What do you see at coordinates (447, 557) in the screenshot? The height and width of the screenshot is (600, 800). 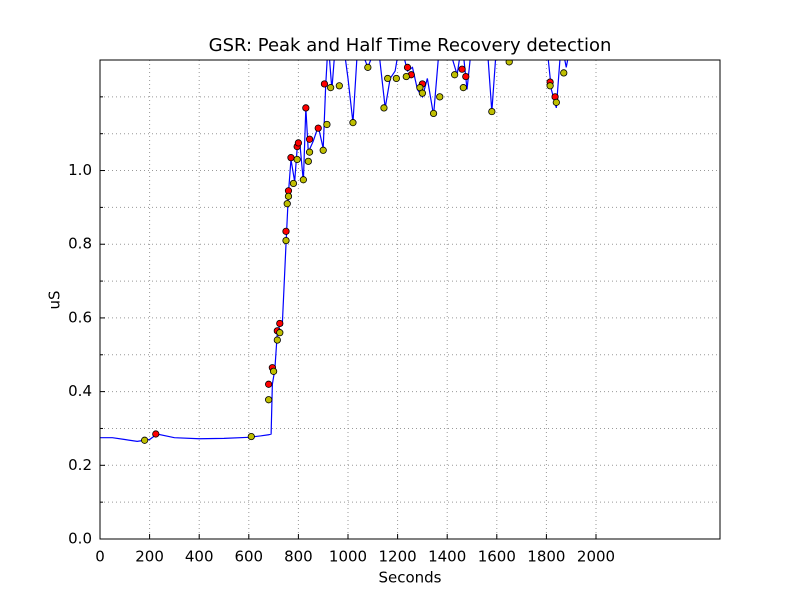 I see `x-tick-label: 1400` at bounding box center [447, 557].